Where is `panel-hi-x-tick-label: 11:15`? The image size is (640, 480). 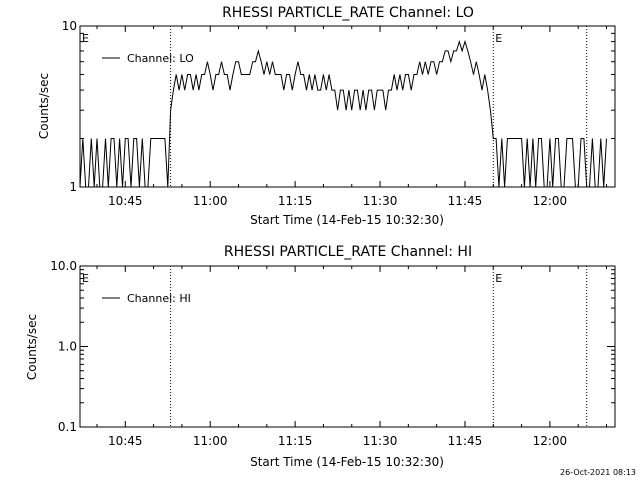
panel-hi-x-tick-label: 11:15 is located at coordinates (295, 441).